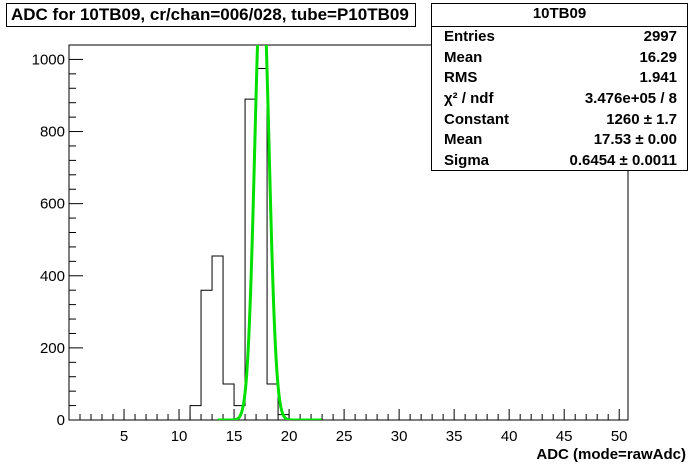  What do you see at coordinates (611, 454) in the screenshot?
I see `x-axis-label: ADC (mode=rawAdc)` at bounding box center [611, 454].